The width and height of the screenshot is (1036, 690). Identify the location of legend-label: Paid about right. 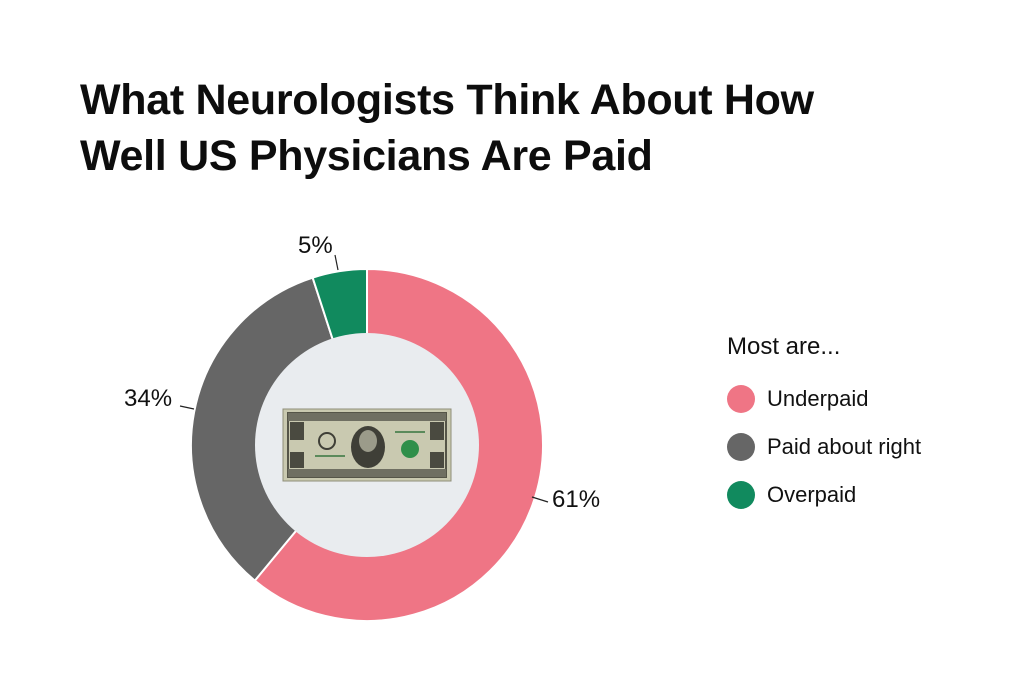
(844, 446).